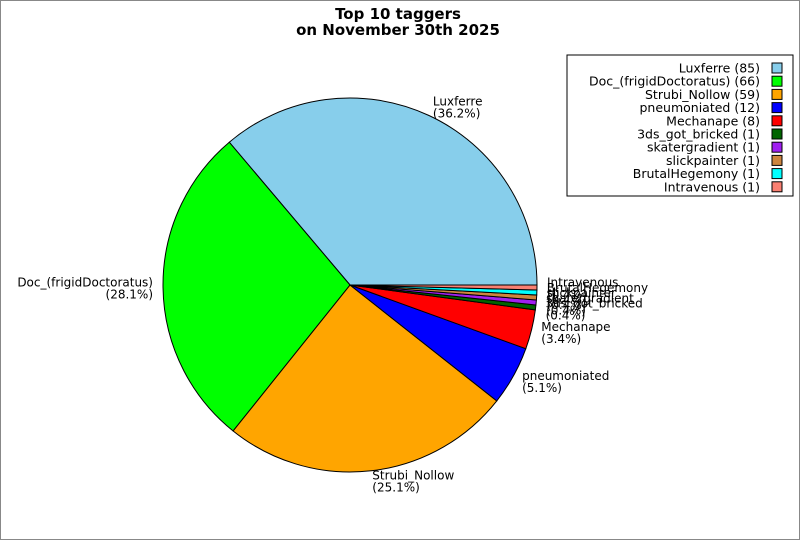 Image resolution: width=800 pixels, height=540 pixels. What do you see at coordinates (719, 68) in the screenshot?
I see `legend-label-luxferre: Luxferre (85)` at bounding box center [719, 68].